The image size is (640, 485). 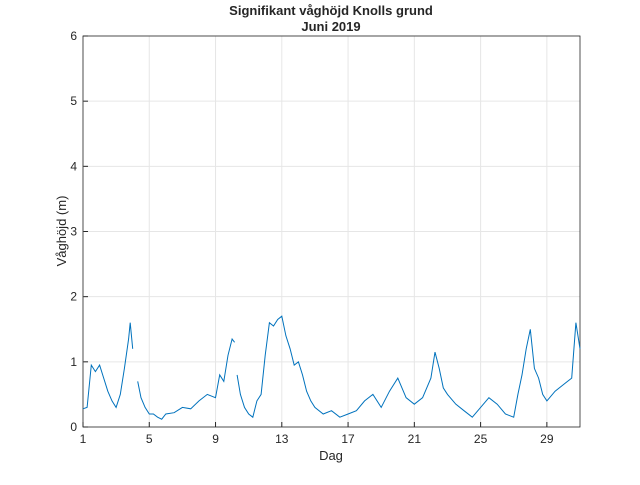 I want to click on x-tick-label: 5, so click(x=149, y=439).